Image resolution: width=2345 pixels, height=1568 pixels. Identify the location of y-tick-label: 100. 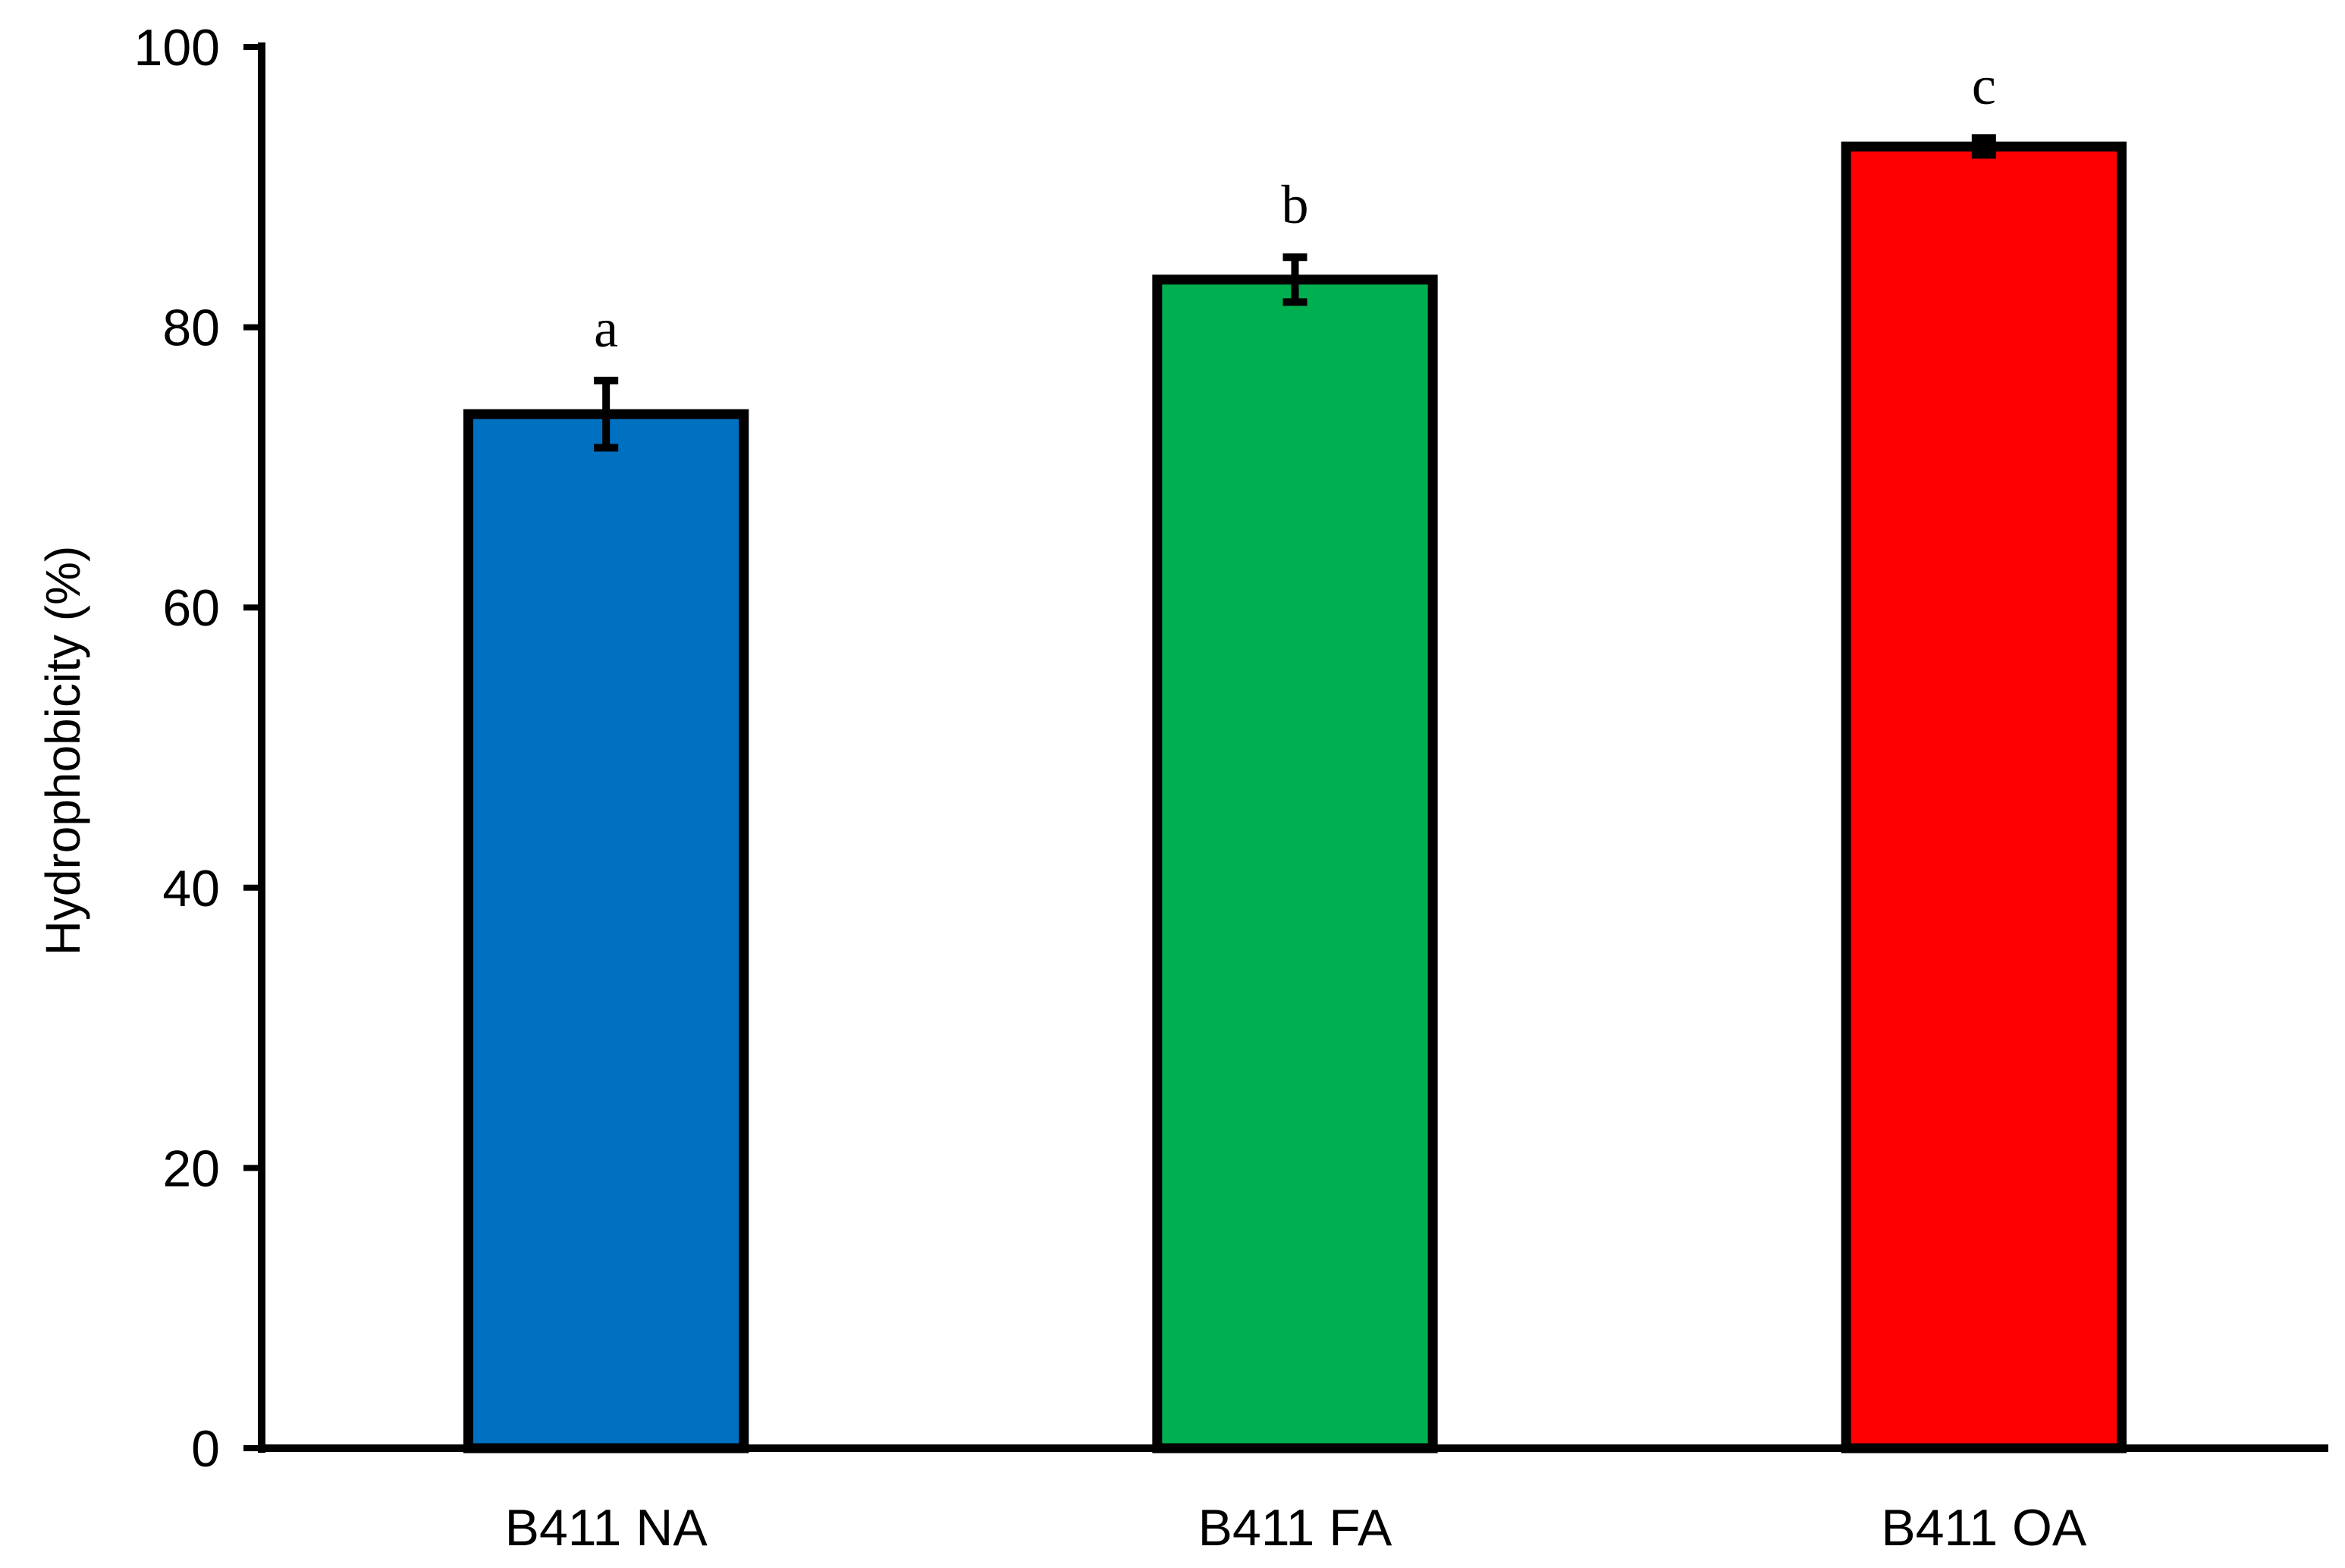
(177, 48).